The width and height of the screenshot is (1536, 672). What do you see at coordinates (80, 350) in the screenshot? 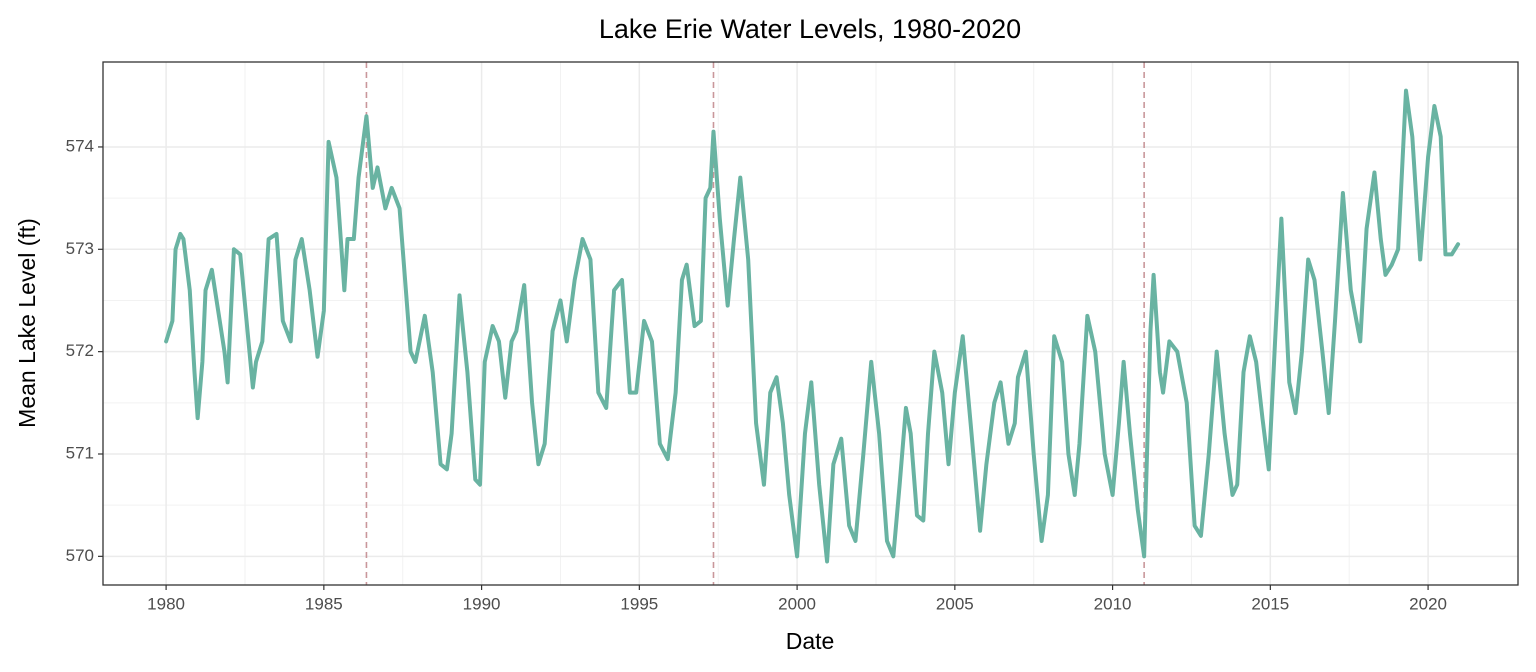
I see `y-tick-label: 572` at bounding box center [80, 350].